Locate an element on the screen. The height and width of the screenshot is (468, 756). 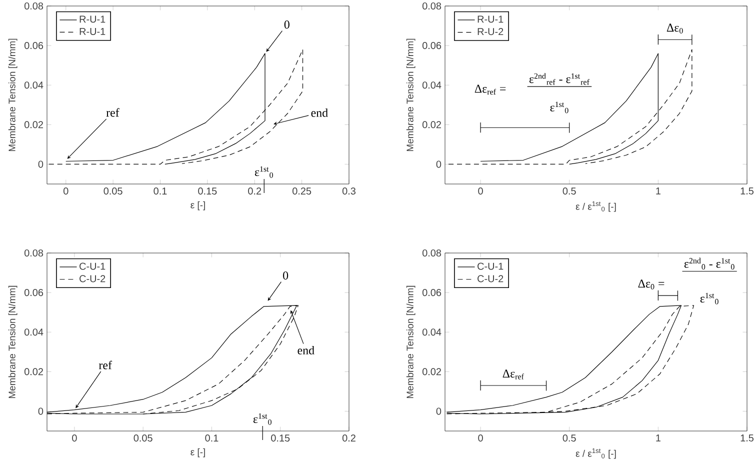
line-series is located at coordinates (570, 107).